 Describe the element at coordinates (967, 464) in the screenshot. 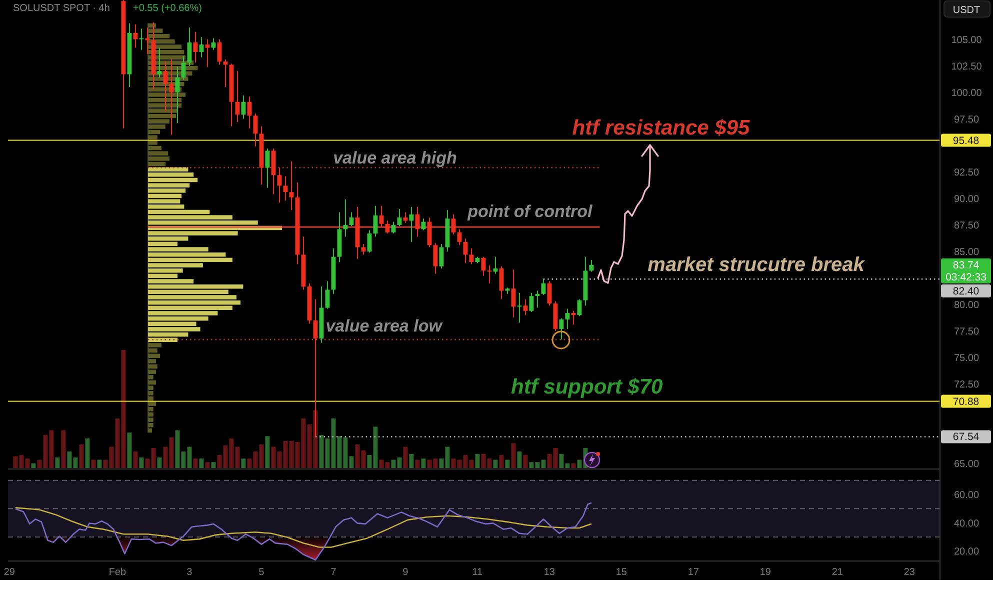

I see `y-tick-label: 65.00` at that location.